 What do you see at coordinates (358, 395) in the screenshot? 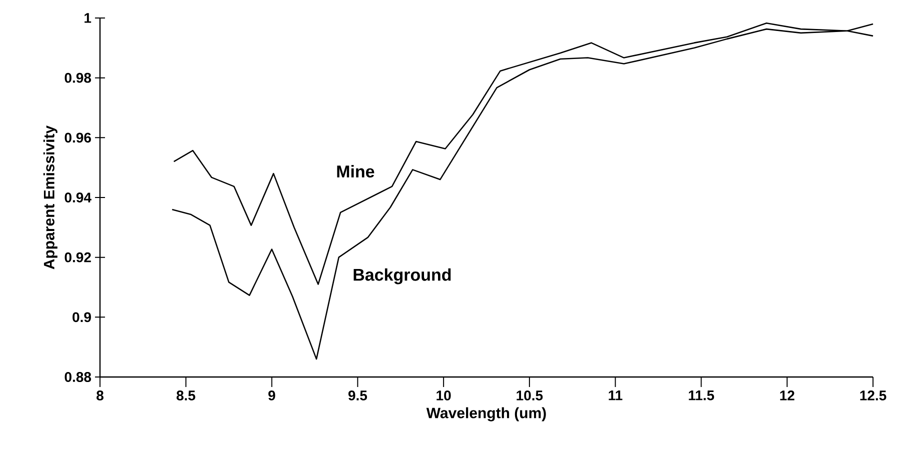
I see `x-tick-label: 9.5` at bounding box center [358, 395].